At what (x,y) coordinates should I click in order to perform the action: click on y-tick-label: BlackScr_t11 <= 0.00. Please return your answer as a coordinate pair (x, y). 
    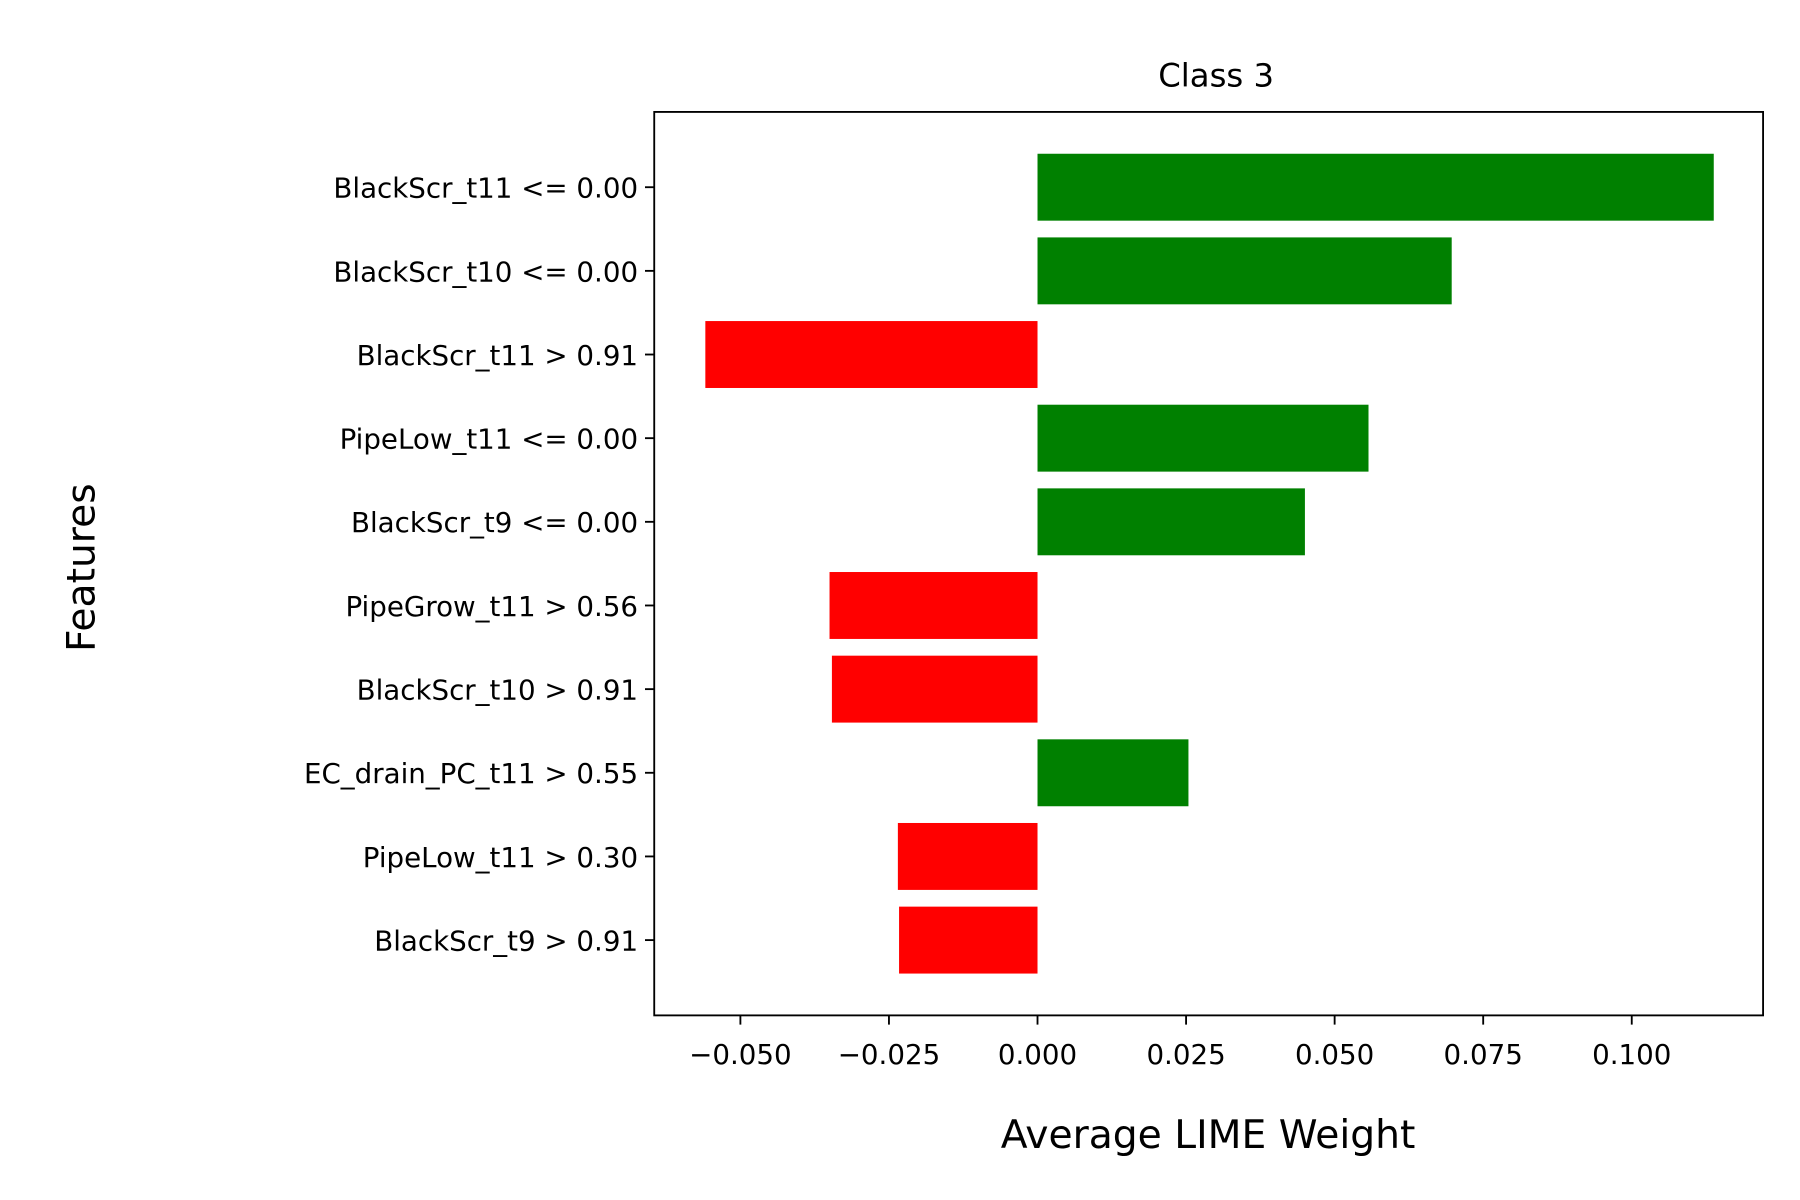
    Looking at the image, I should click on (485, 188).